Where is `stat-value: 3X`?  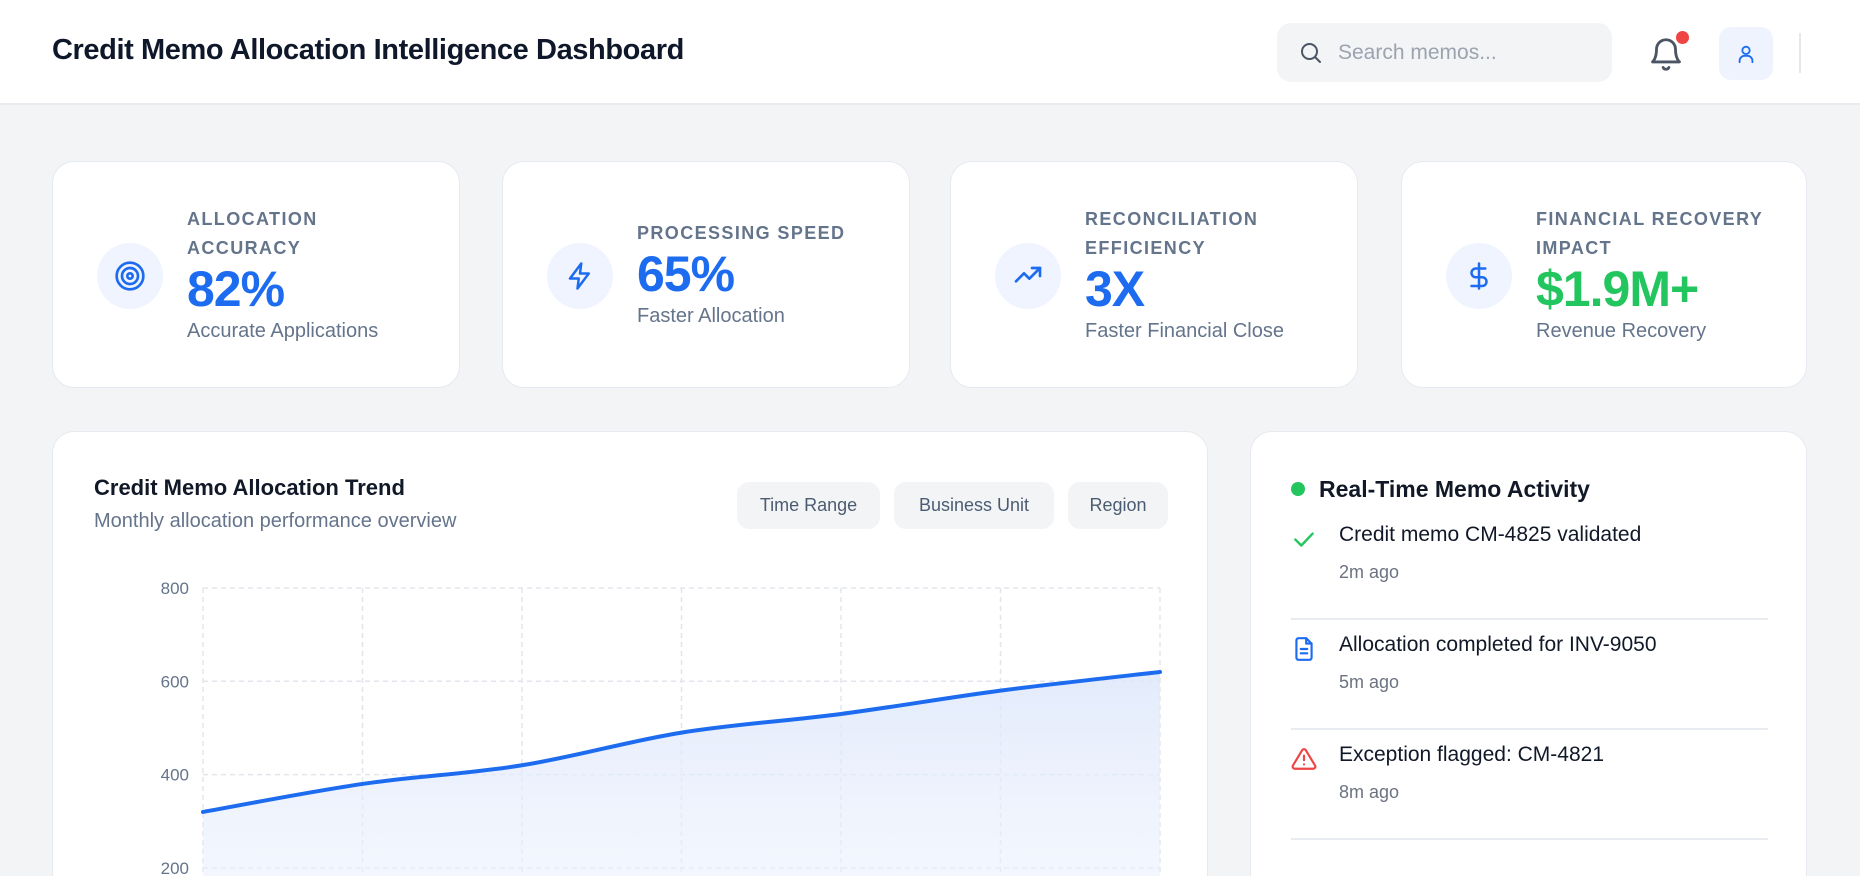 stat-value: 3X is located at coordinates (1115, 288).